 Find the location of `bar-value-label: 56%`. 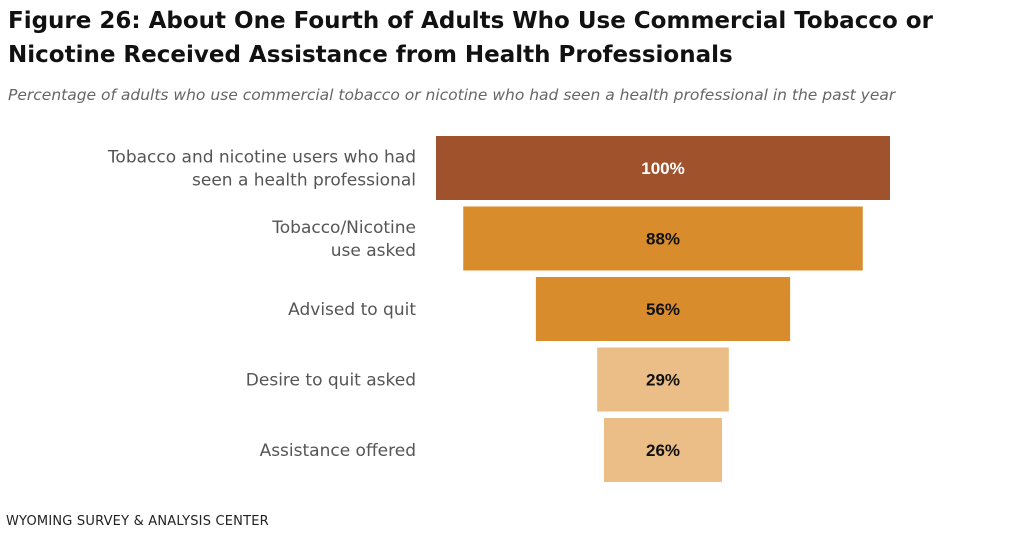

bar-value-label: 56% is located at coordinates (663, 309).